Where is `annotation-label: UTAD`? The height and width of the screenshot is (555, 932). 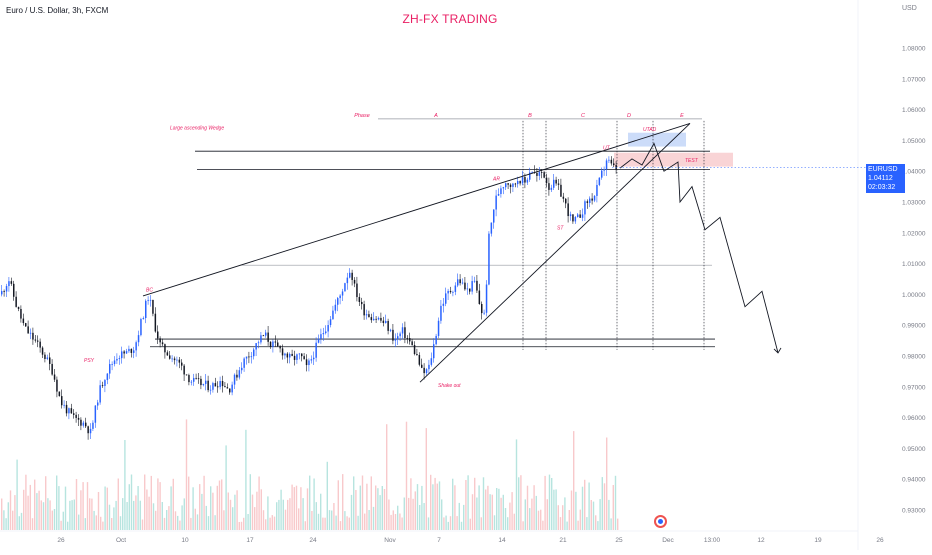 annotation-label: UTAD is located at coordinates (650, 130).